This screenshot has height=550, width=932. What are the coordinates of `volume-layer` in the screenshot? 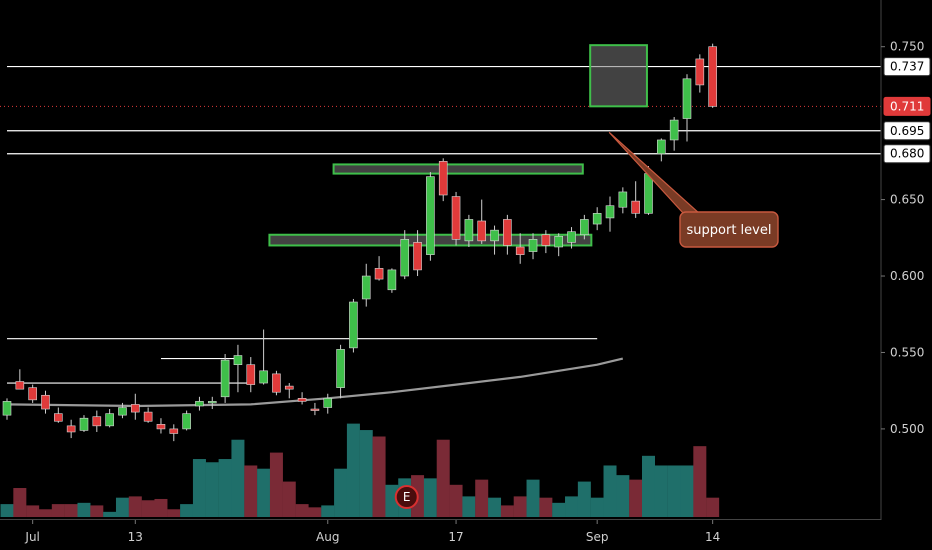 It's located at (360, 470).